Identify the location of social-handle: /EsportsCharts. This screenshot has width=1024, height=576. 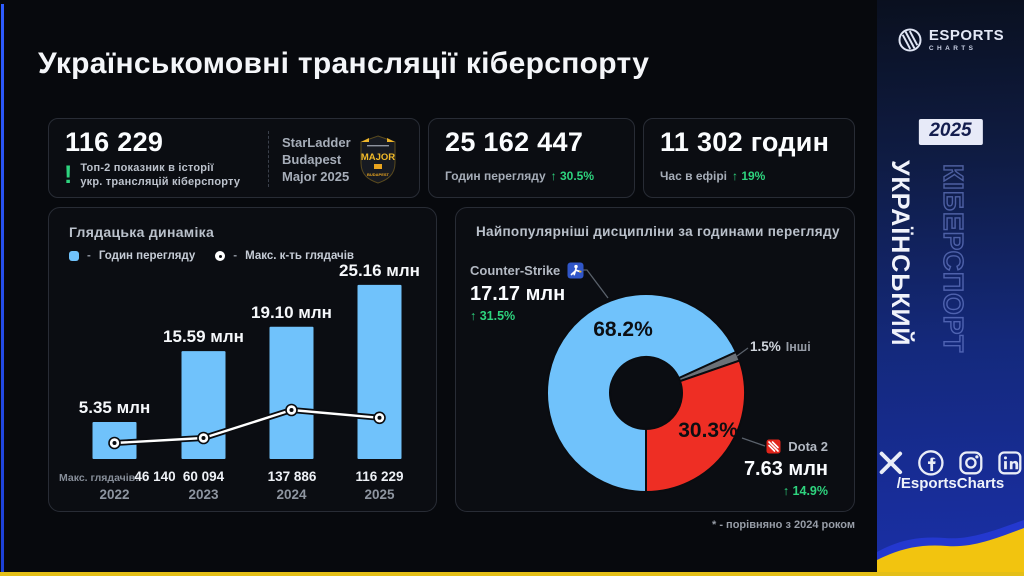
(950, 483).